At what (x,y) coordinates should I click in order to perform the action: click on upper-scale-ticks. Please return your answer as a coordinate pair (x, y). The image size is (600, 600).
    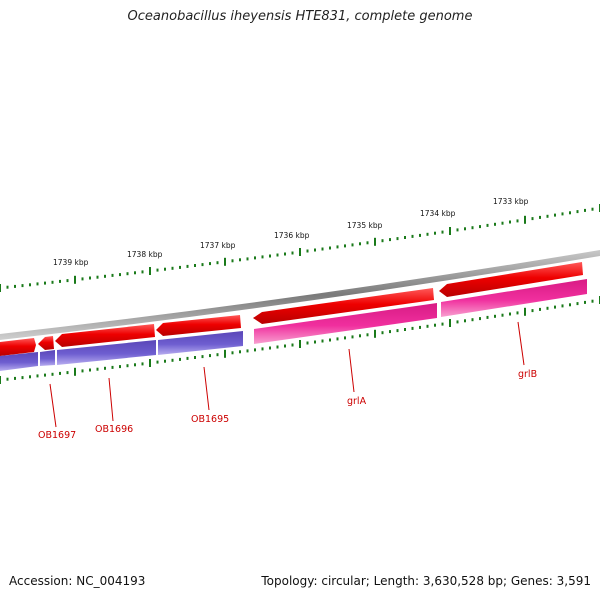
    Looking at the image, I should click on (300, 248).